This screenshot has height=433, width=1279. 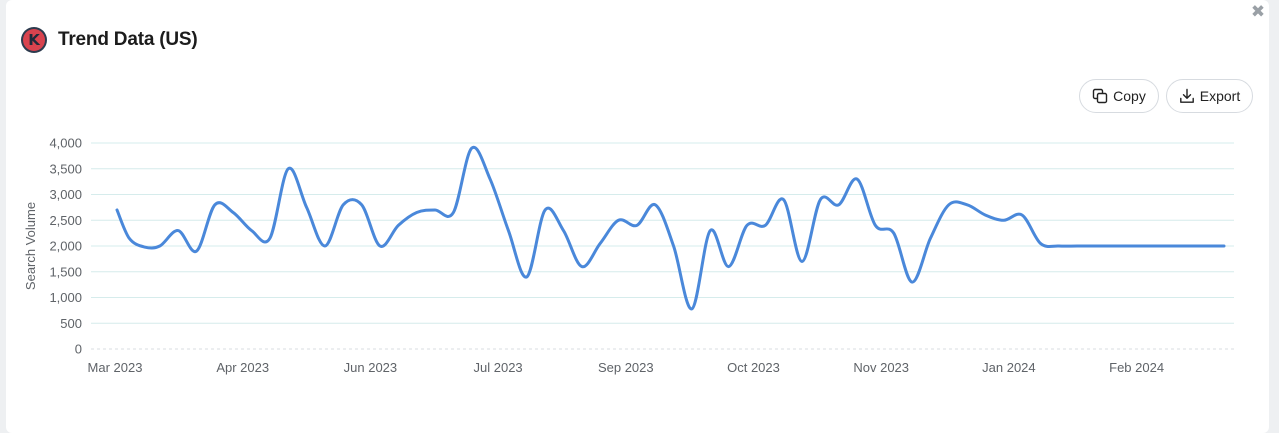 What do you see at coordinates (1100, 96) in the screenshot?
I see `copy-icon` at bounding box center [1100, 96].